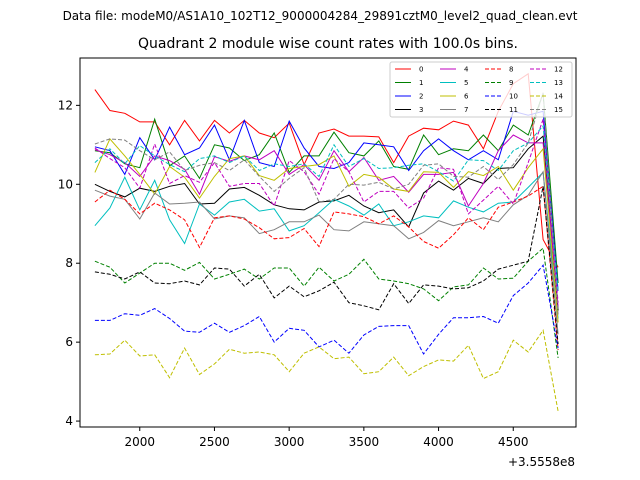 The width and height of the screenshot is (640, 480). Describe the element at coordinates (466, 83) in the screenshot. I see `legend-label-5: 5` at that location.